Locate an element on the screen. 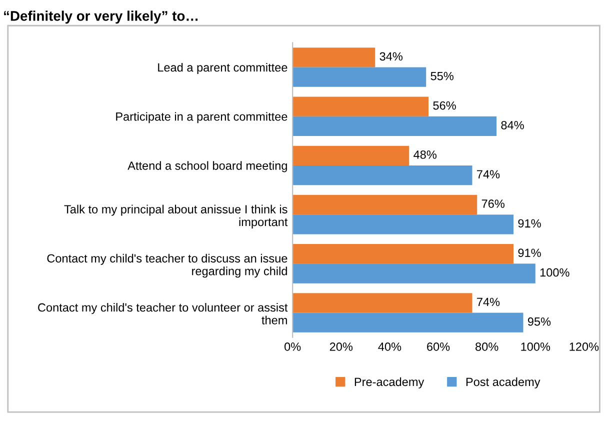  y-tick-label: Participate in a parent committee is located at coordinates (202, 118).